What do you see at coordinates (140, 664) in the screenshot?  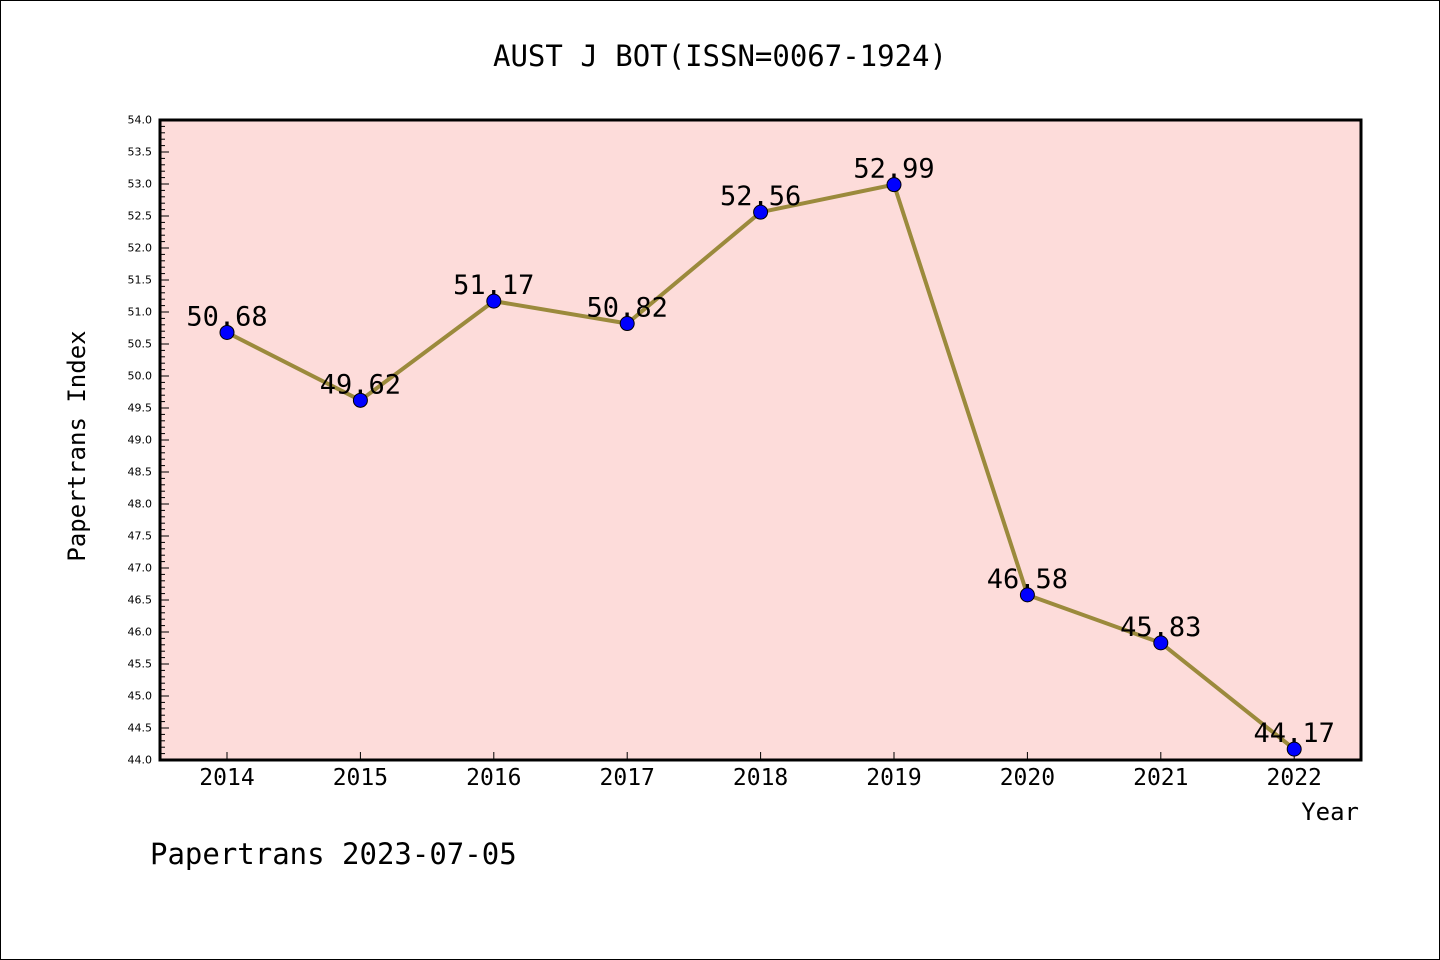 I see `y-tick-label: 45.5` at bounding box center [140, 664].